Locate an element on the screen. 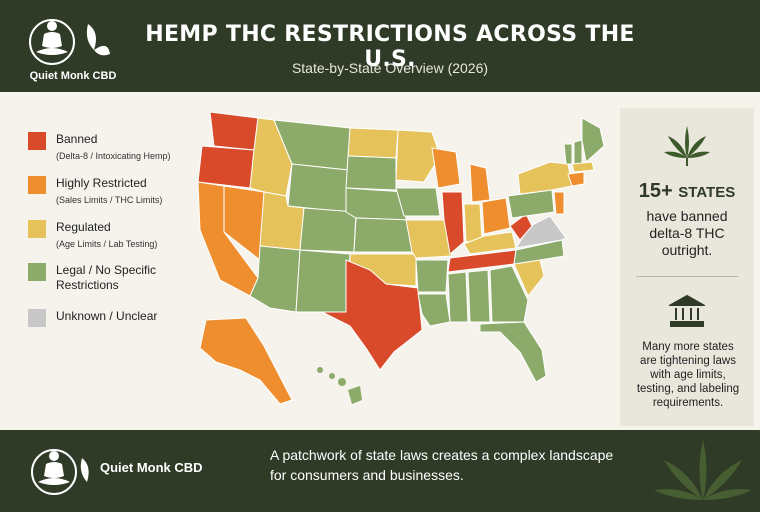  state-alabama is located at coordinates (479, 296).